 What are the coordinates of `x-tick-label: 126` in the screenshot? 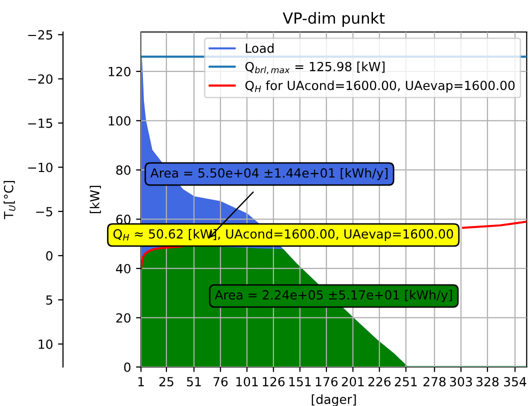 It's located at (273, 381).